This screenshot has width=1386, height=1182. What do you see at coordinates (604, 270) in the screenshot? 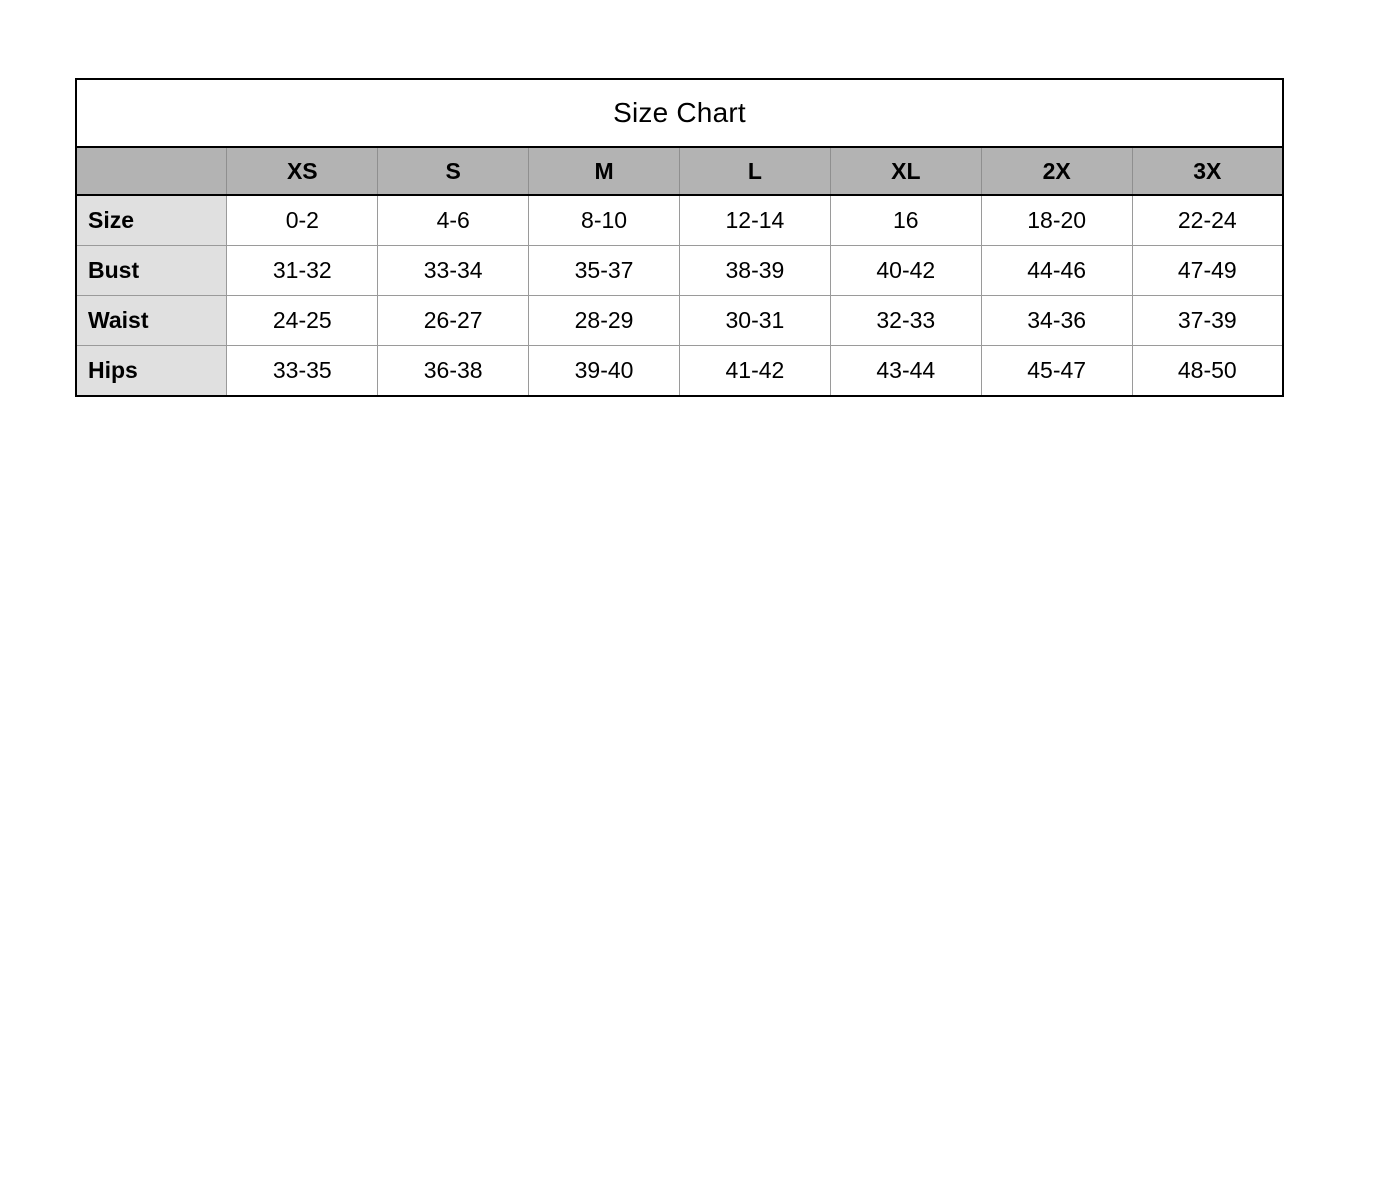
I see `table-cell: 35-37` at bounding box center [604, 270].